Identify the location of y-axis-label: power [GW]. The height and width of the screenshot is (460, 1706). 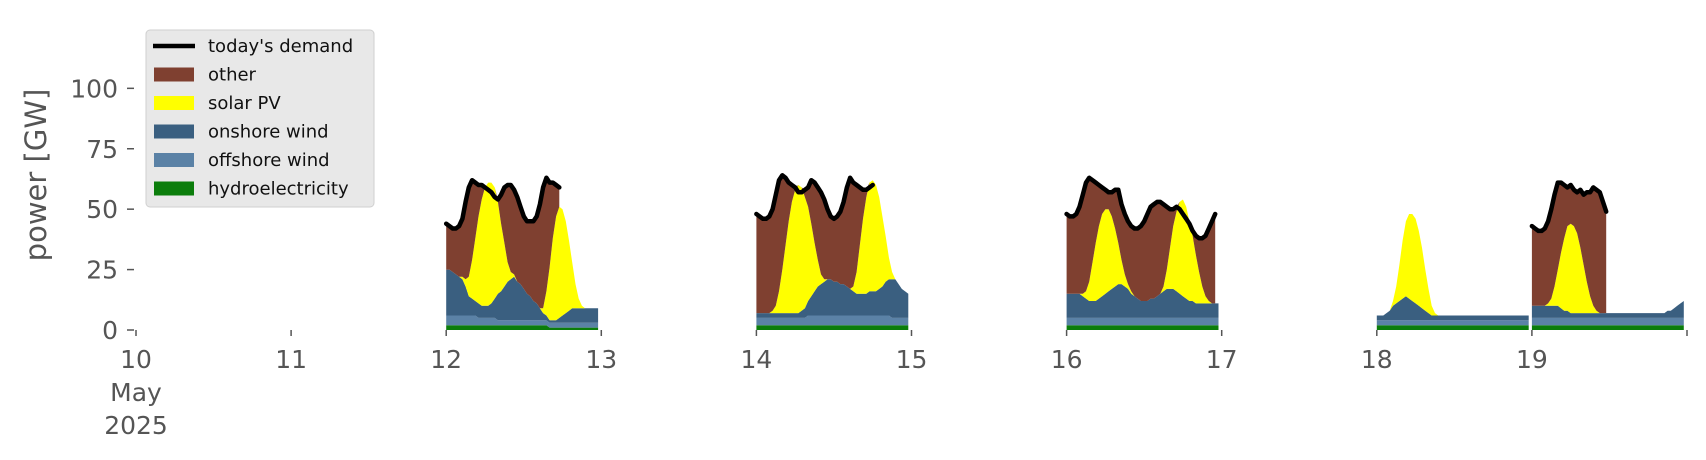
(36, 175).